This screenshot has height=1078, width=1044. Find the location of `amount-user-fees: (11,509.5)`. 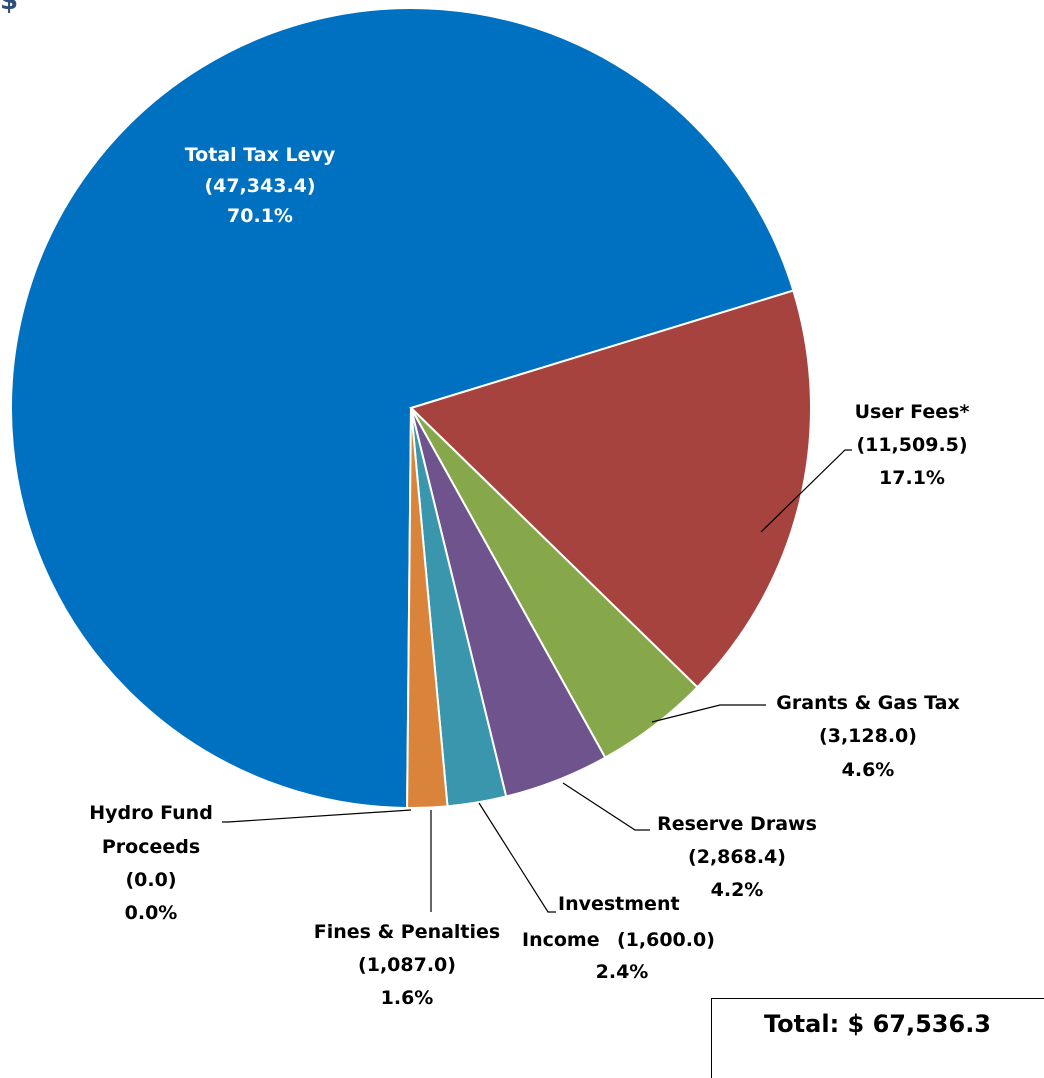

amount-user-fees: (11,509.5) is located at coordinates (911, 445).